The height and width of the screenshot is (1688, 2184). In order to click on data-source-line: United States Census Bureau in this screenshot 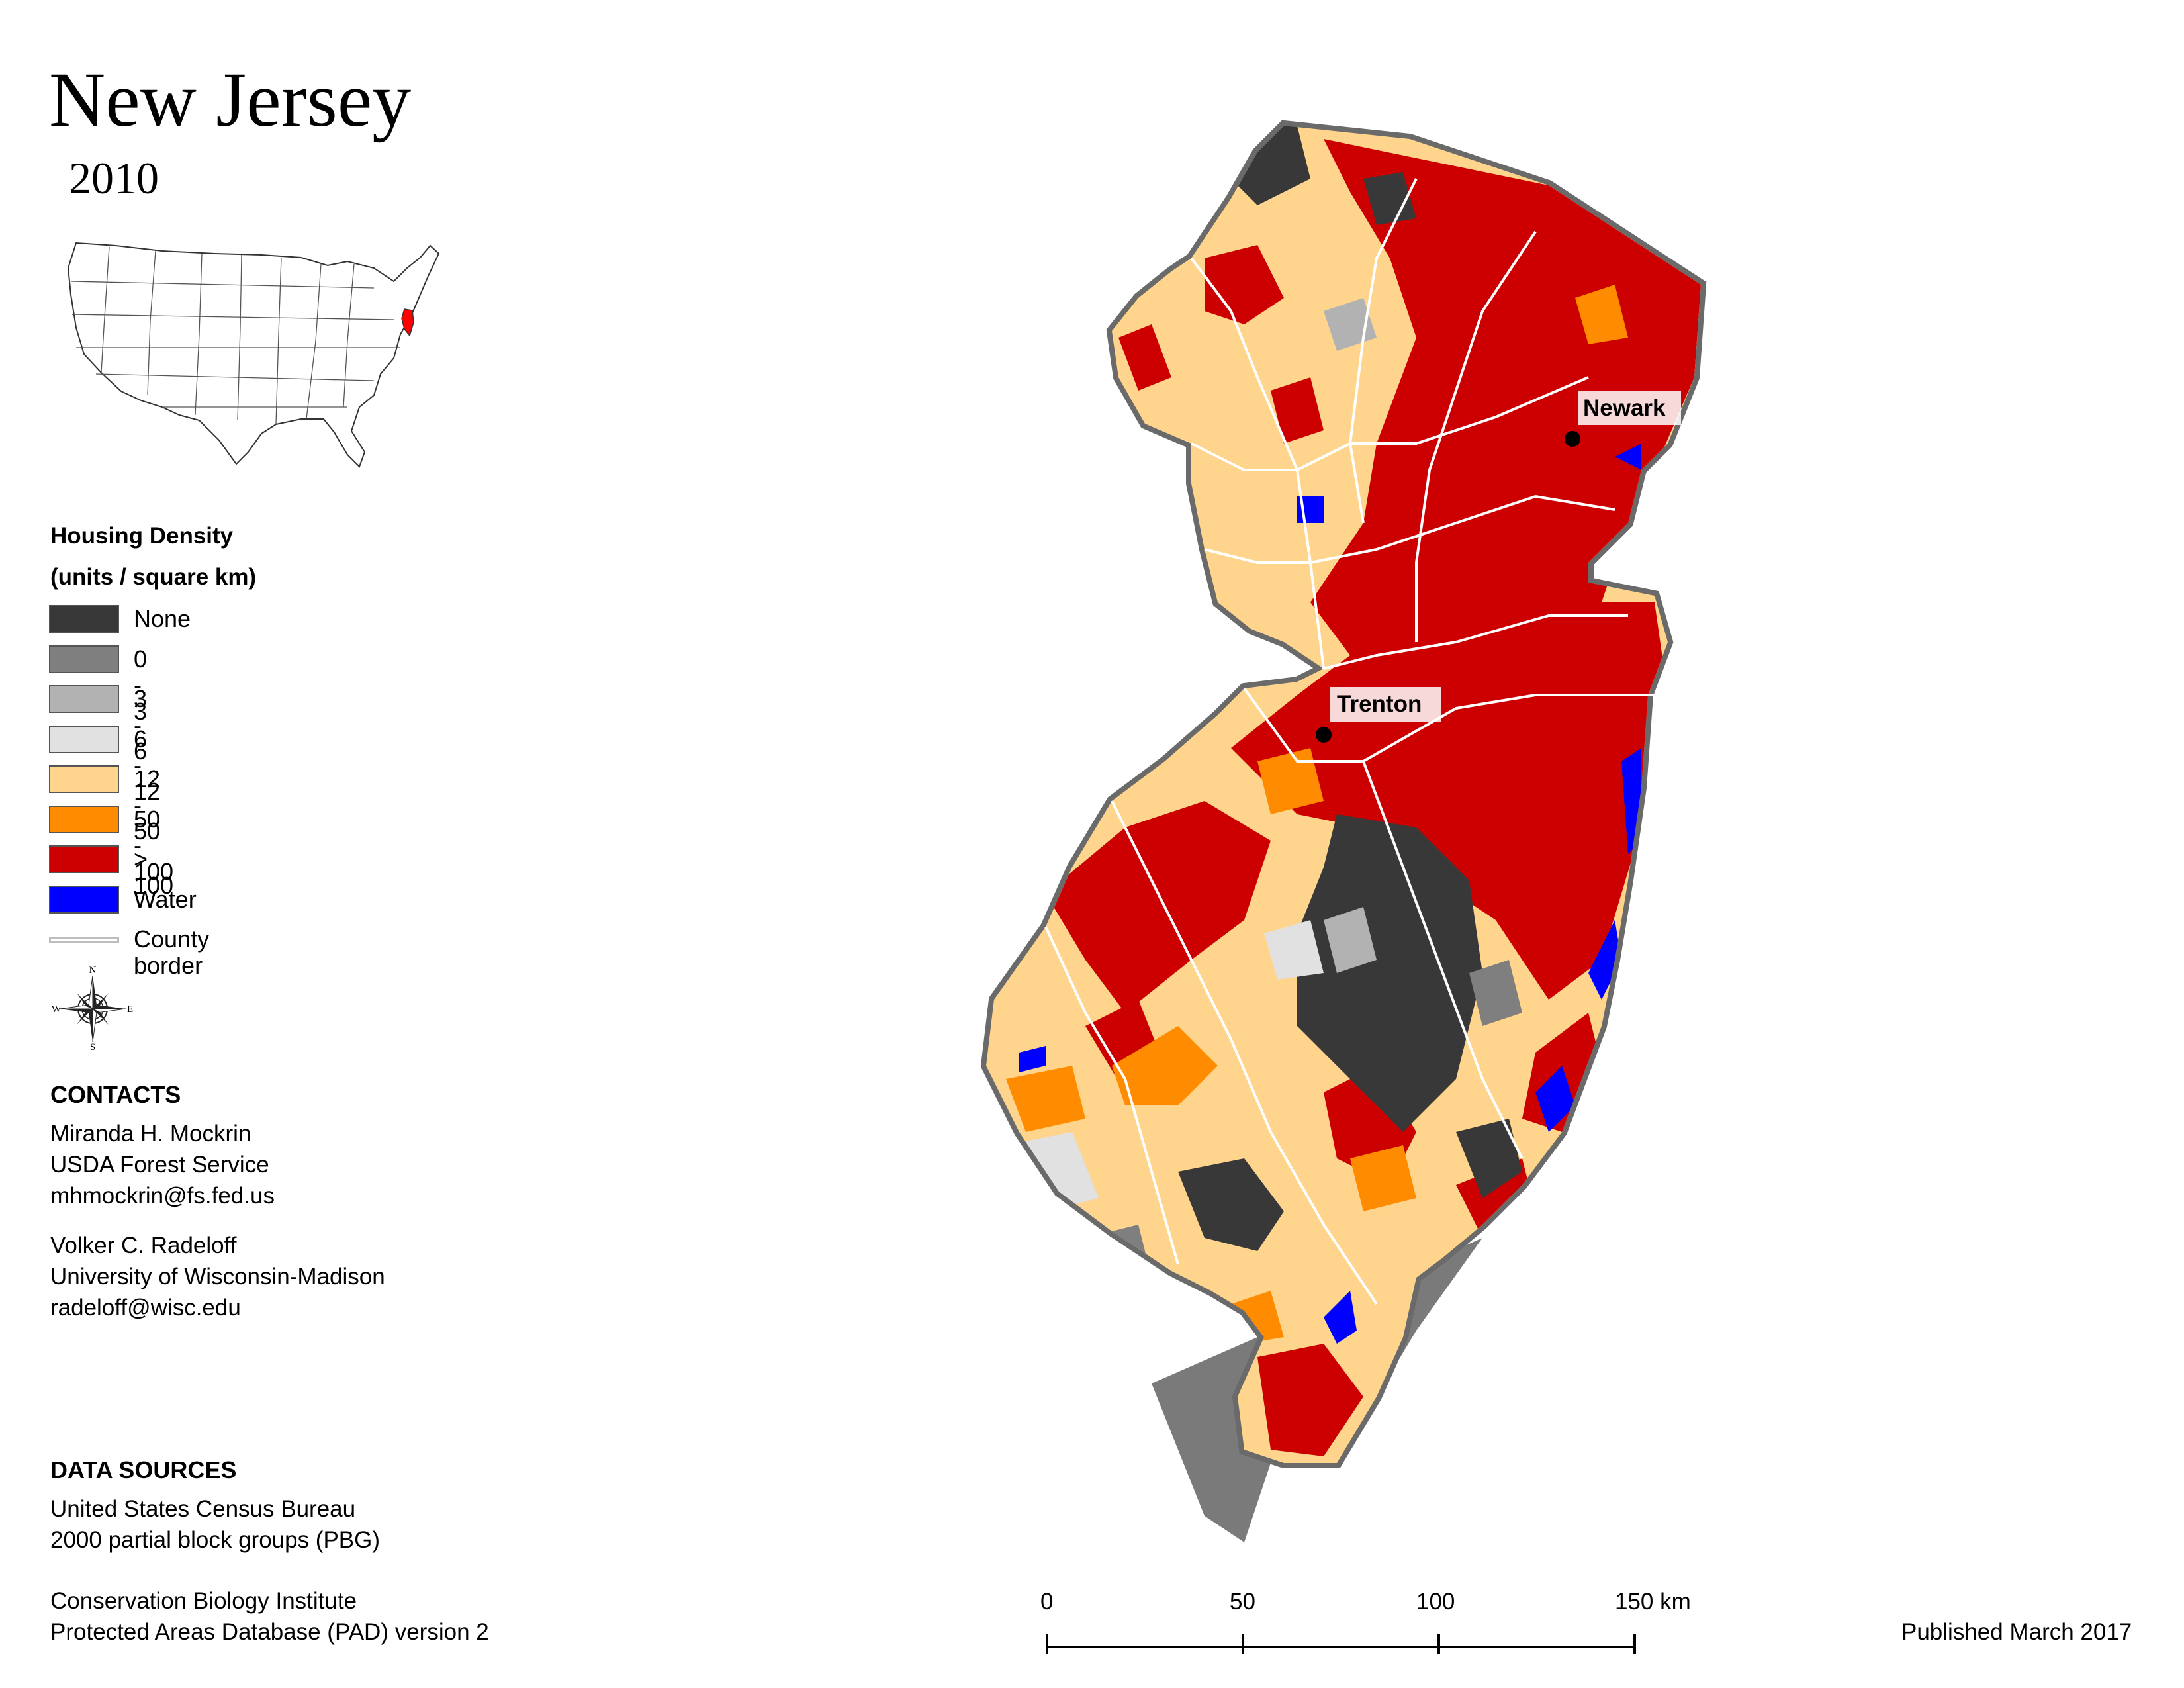, I will do `click(203, 1509)`.